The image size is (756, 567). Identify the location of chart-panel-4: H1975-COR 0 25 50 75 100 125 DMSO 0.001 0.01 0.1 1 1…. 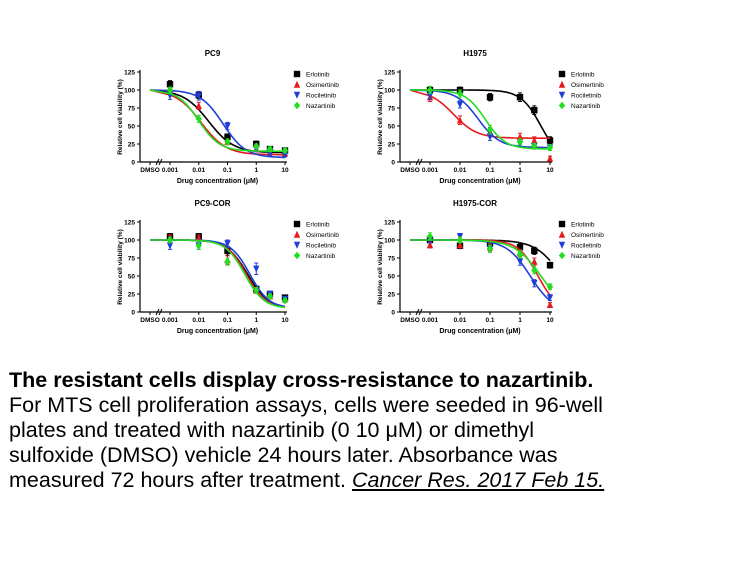
(490, 267).